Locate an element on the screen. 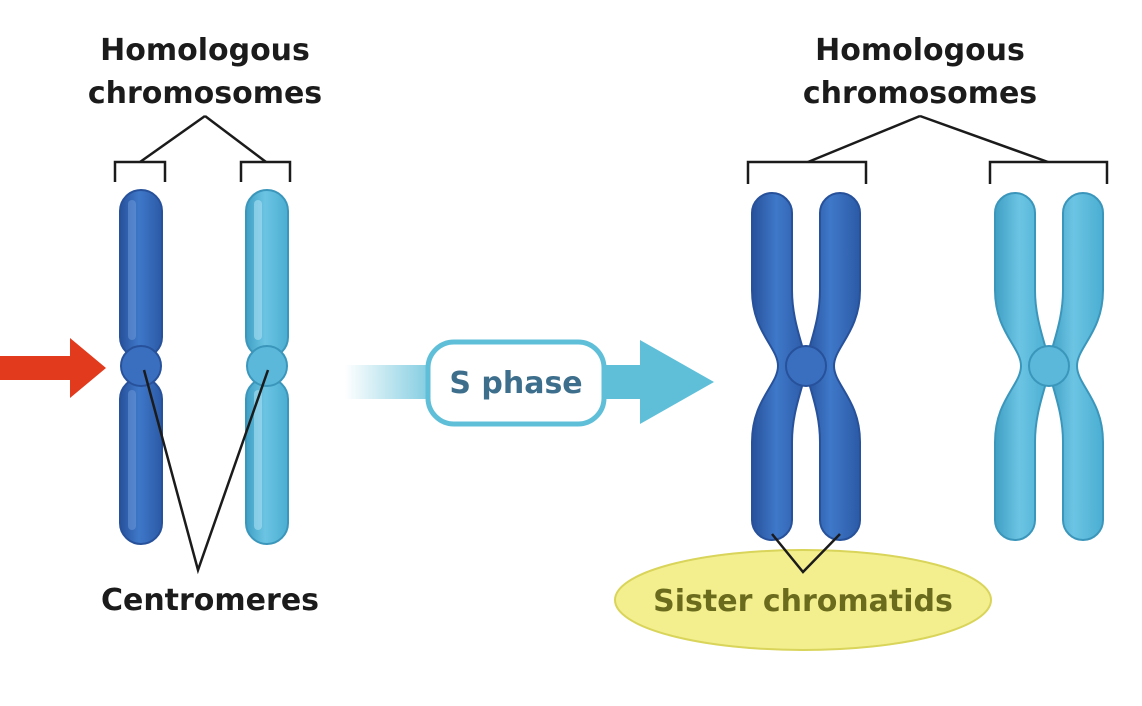 Image resolution: width=1142 pixels, height=706 pixels. right-dark-replicated-chromosome is located at coordinates (806, 366).